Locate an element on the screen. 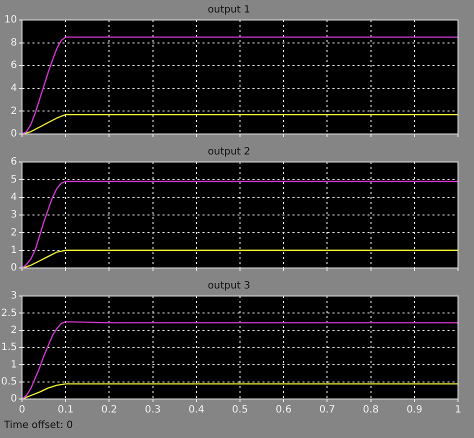  text: Time offset: 0 is located at coordinates (38, 425).